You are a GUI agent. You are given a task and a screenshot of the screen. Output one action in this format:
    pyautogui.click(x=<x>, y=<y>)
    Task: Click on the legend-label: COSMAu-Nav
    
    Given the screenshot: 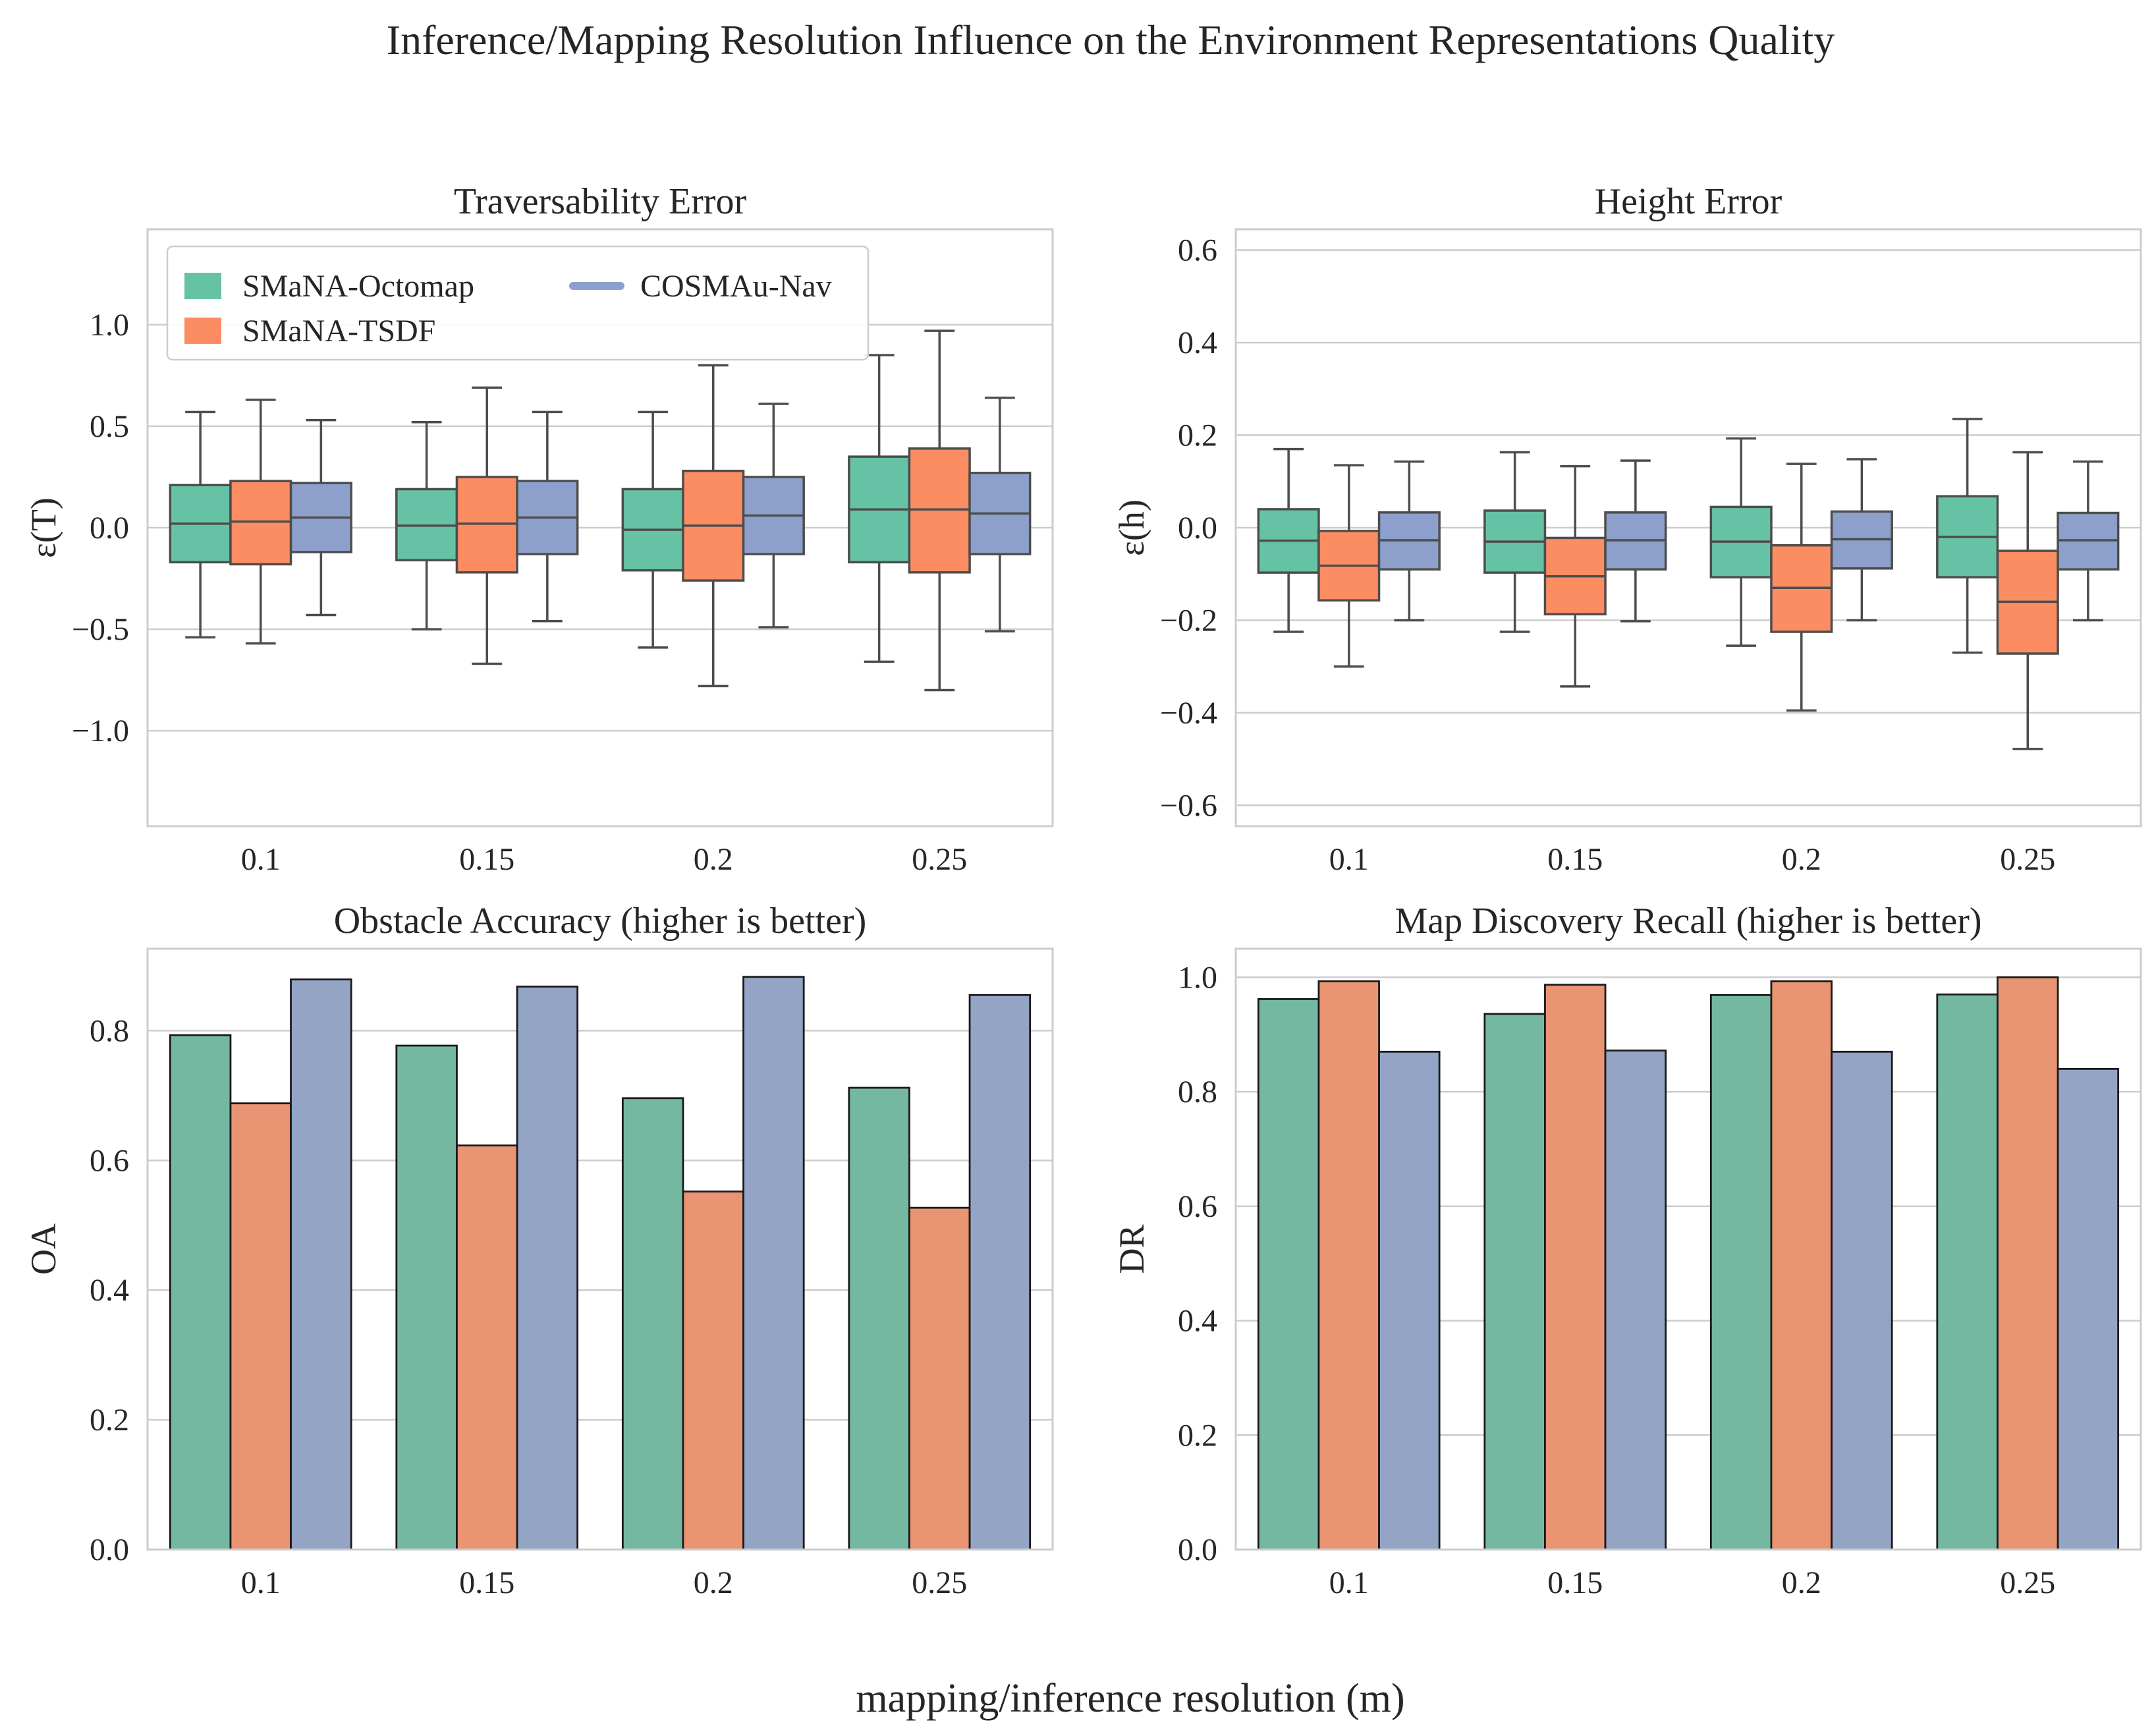 What is the action you would take?
    pyautogui.click(x=736, y=286)
    